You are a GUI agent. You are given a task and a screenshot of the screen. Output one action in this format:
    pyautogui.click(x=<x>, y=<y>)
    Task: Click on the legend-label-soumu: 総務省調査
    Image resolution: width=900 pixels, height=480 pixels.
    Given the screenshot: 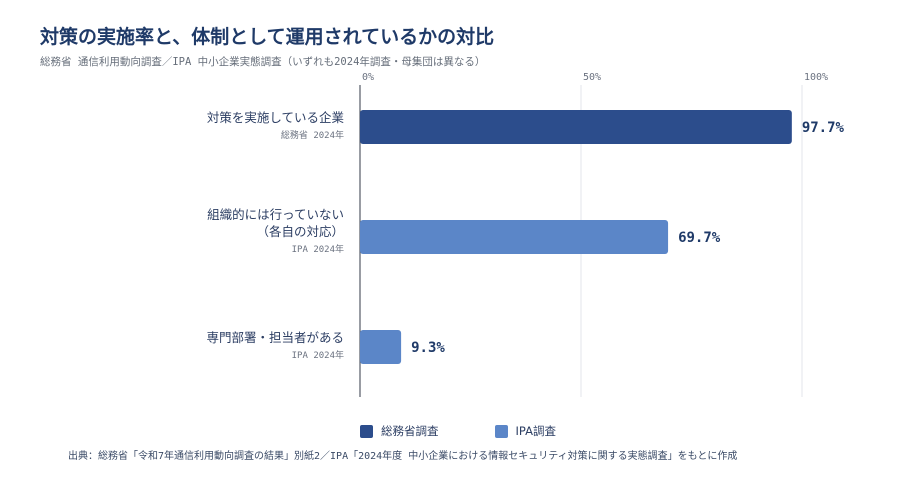 What is the action you would take?
    pyautogui.click(x=410, y=431)
    